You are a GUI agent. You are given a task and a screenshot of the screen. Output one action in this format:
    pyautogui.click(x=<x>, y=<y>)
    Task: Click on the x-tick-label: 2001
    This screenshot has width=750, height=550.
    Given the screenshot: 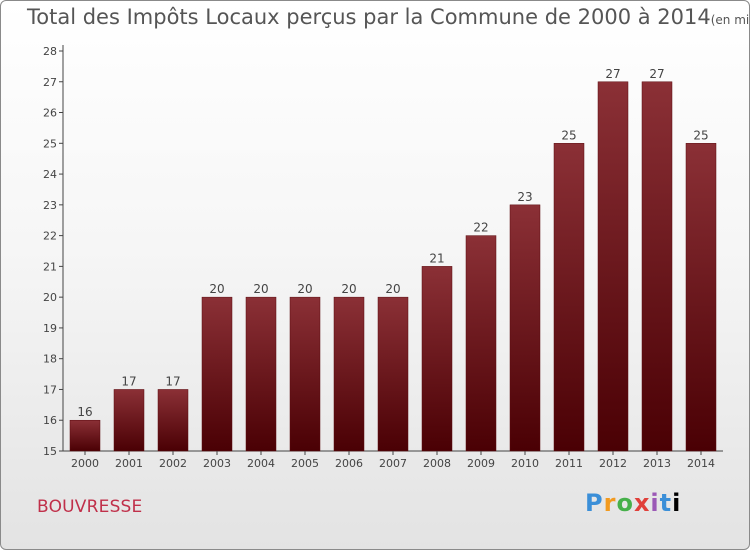 What is the action you would take?
    pyautogui.click(x=129, y=463)
    